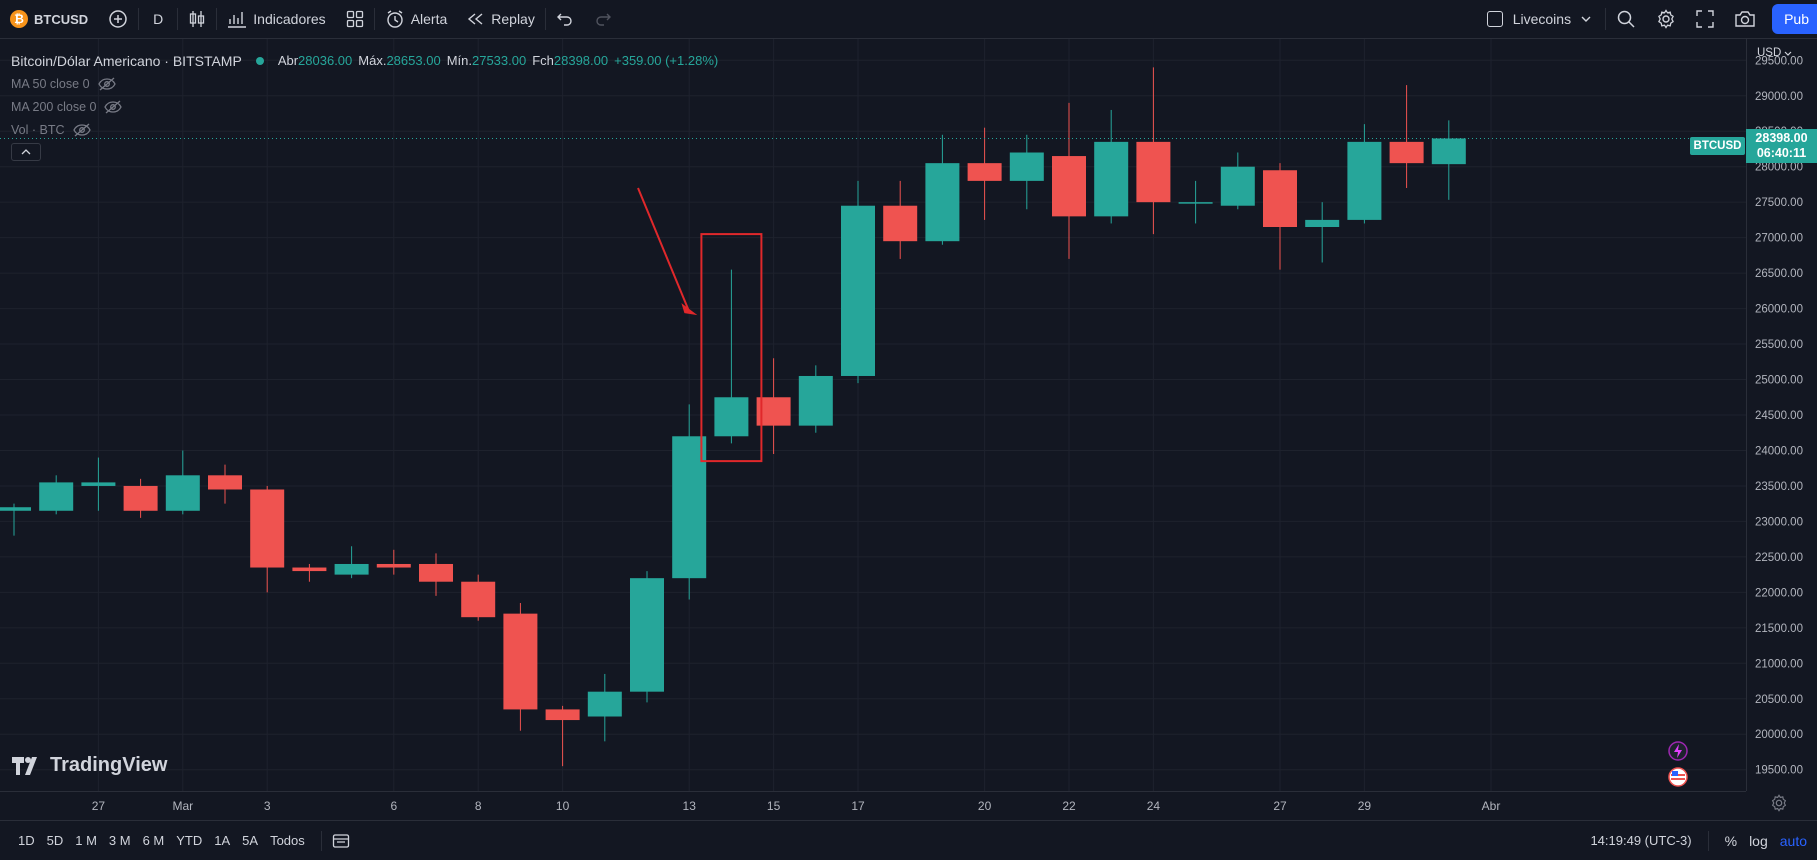  What do you see at coordinates (1641, 840) in the screenshot?
I see `clock: 14:19:49 (UTC-3)` at bounding box center [1641, 840].